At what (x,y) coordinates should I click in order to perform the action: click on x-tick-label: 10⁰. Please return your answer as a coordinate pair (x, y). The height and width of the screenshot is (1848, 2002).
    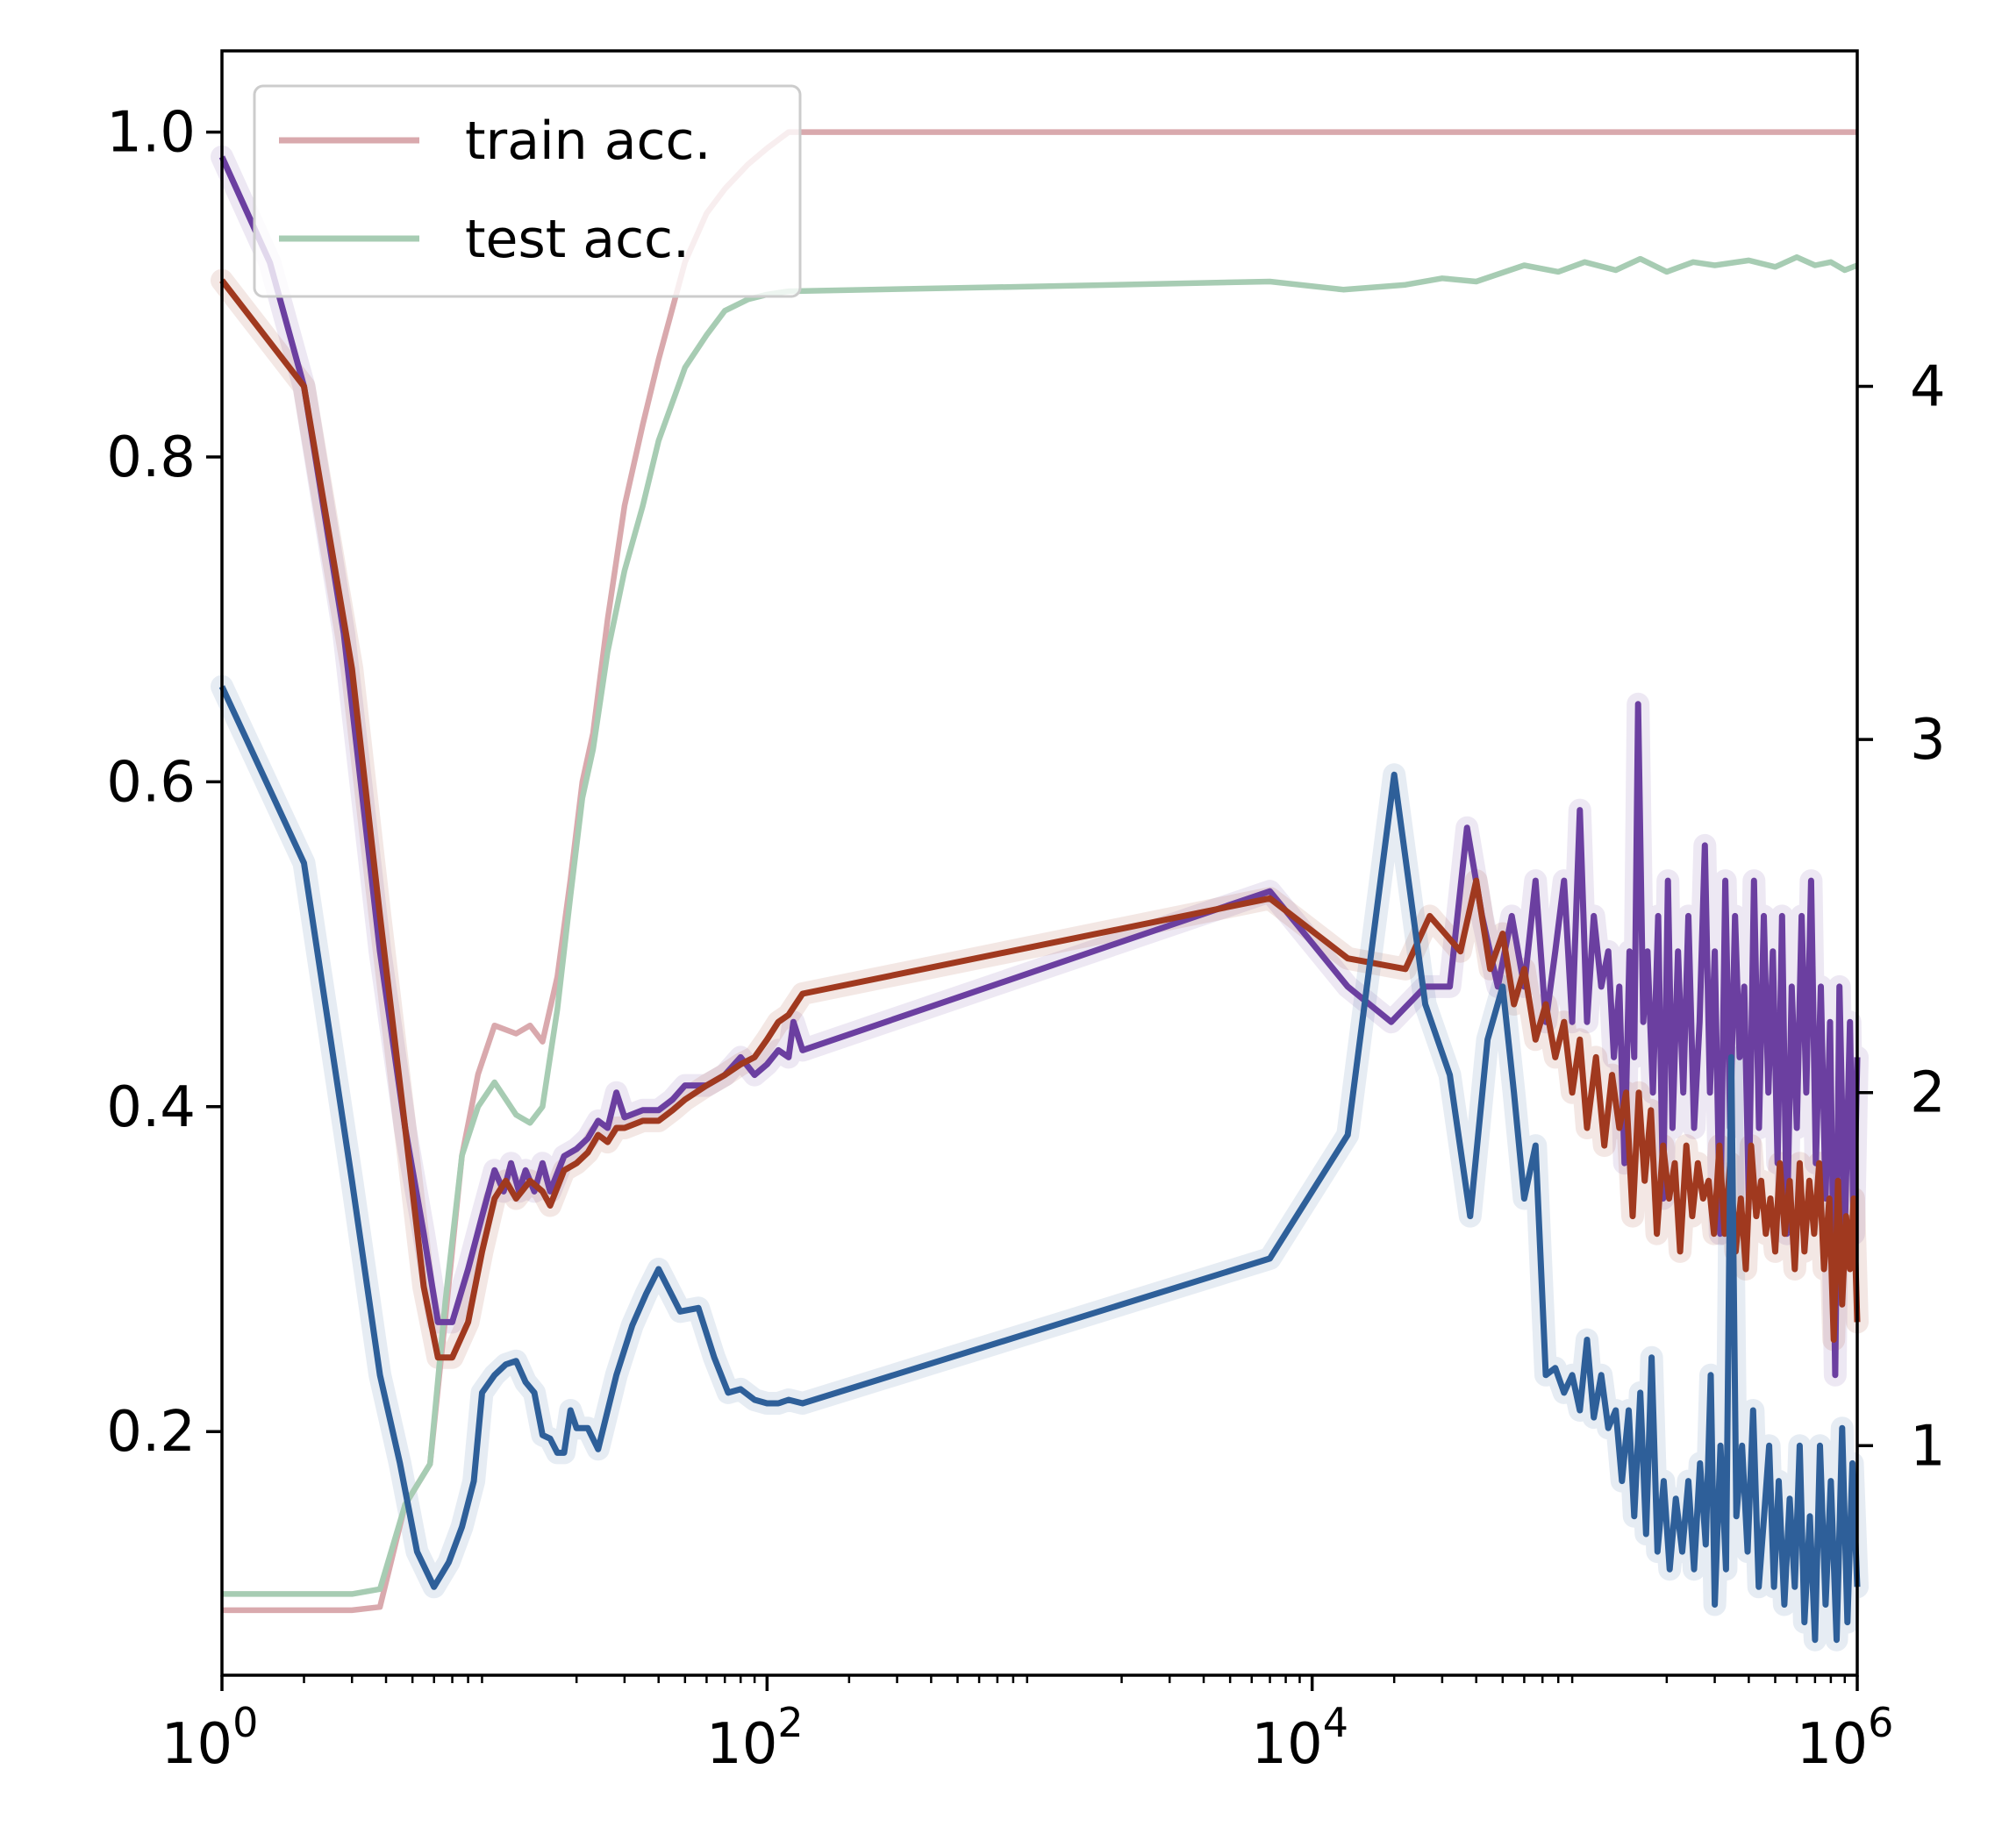
    Looking at the image, I should click on (210, 1738).